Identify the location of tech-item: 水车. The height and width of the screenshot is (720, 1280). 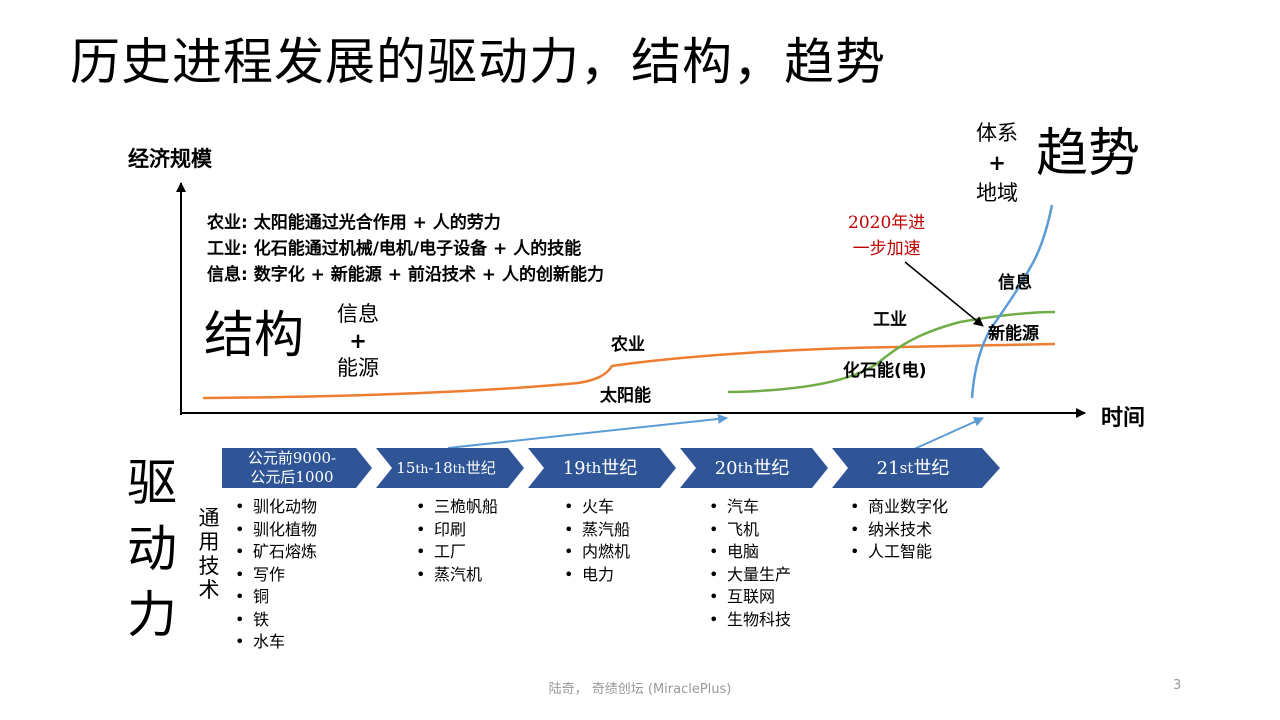
(275, 642).